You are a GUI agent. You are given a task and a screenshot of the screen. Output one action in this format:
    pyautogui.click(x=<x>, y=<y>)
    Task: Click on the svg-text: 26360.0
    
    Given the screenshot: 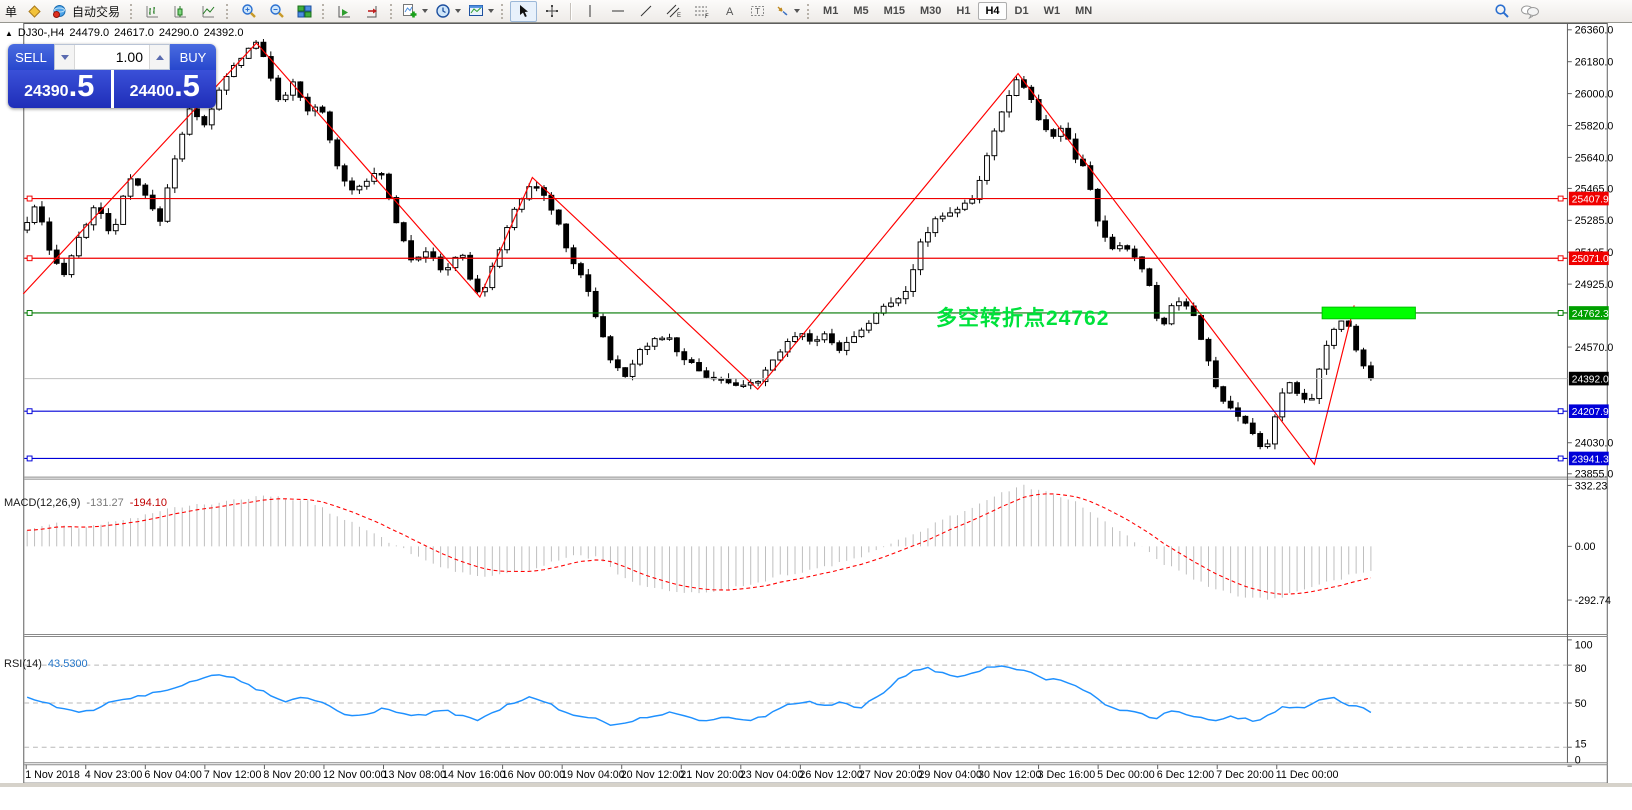 What is the action you would take?
    pyautogui.click(x=1594, y=31)
    